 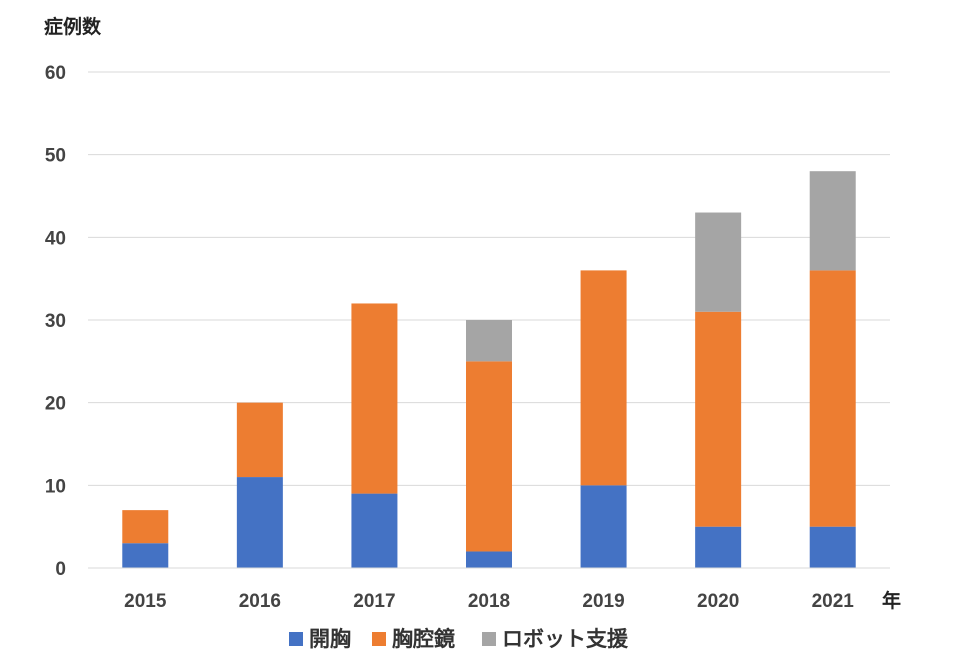 What do you see at coordinates (718, 601) in the screenshot?
I see `x-tick-label: 2020` at bounding box center [718, 601].